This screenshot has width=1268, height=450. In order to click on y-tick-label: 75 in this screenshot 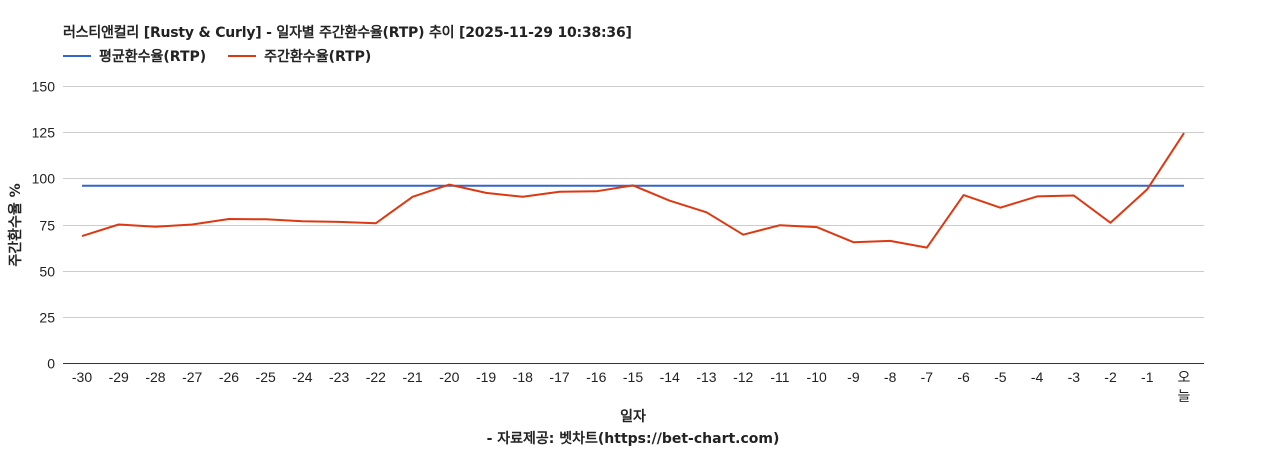, I will do `click(47, 226)`.